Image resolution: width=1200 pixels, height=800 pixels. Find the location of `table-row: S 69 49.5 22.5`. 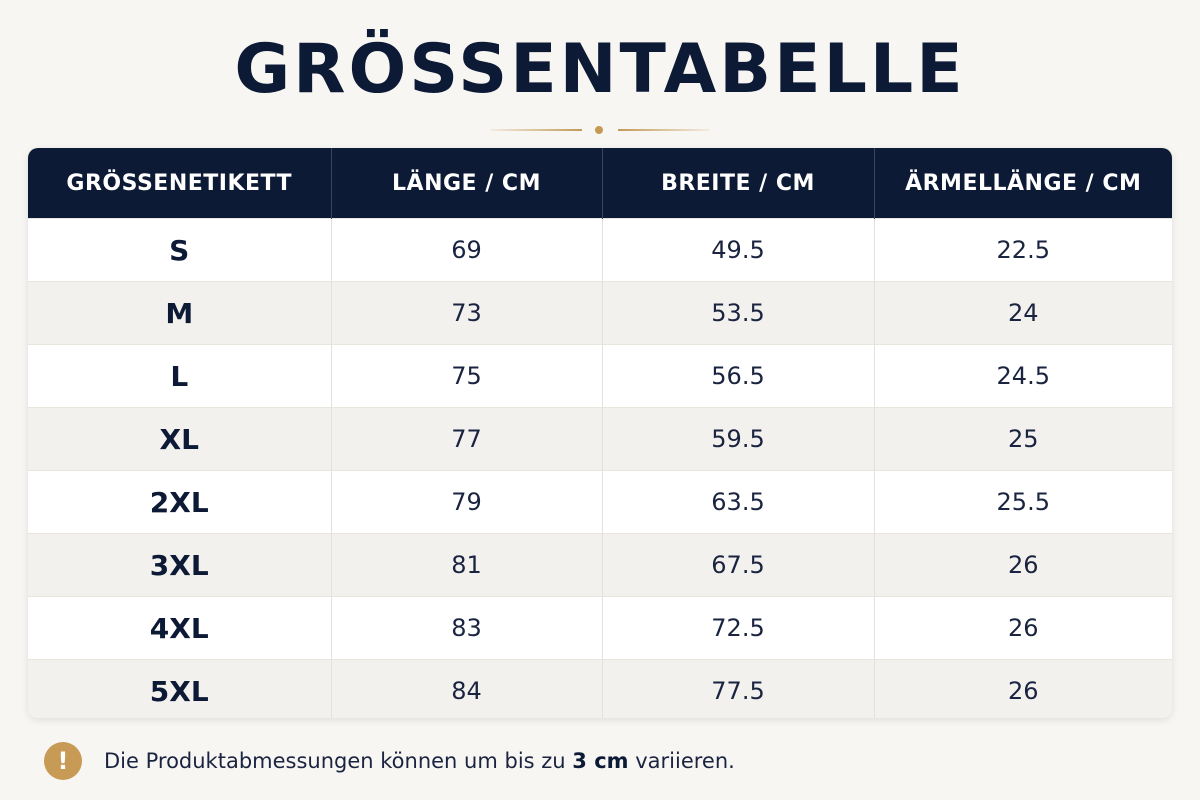

table-row: S 69 49.5 22.5 is located at coordinates (600, 250).